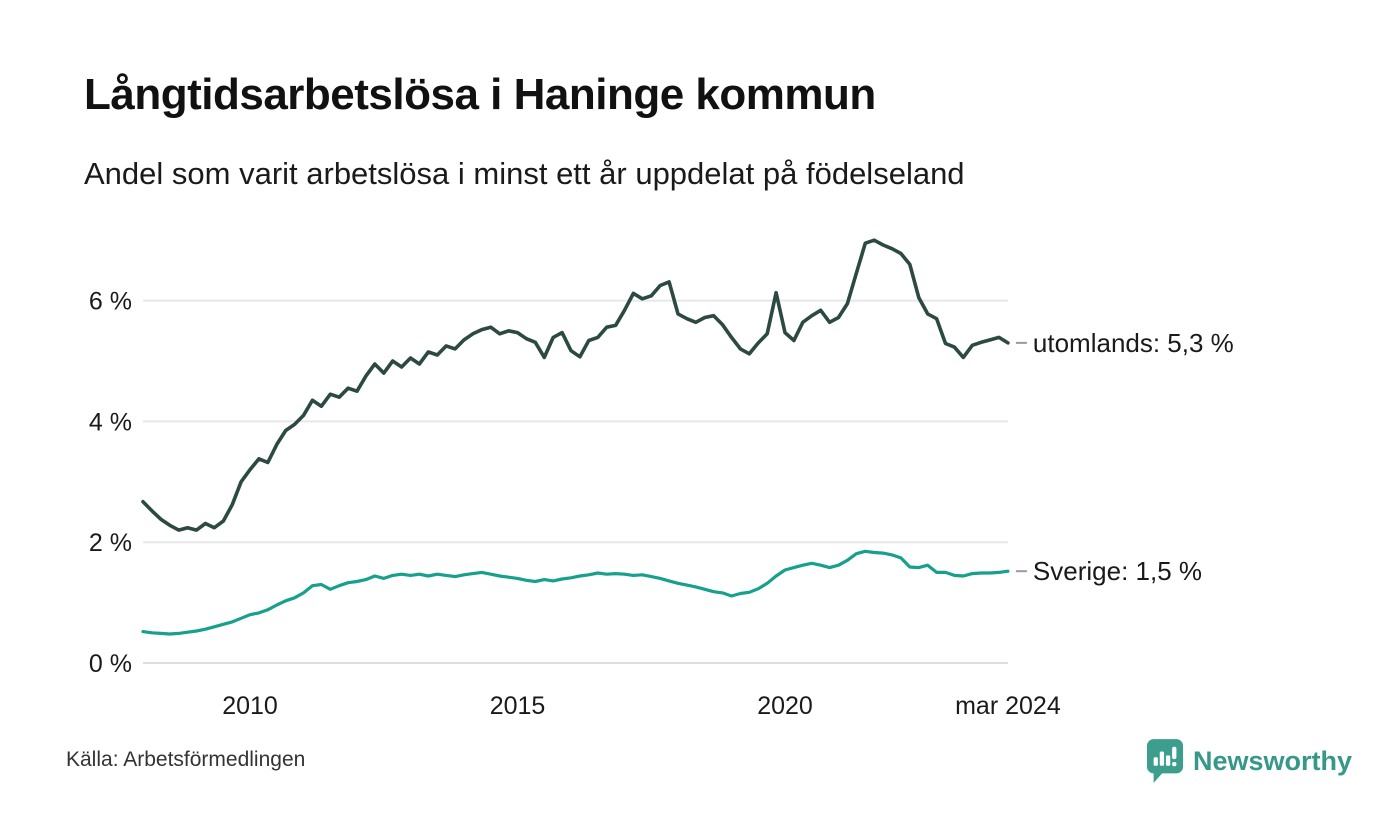 The width and height of the screenshot is (1400, 840). What do you see at coordinates (250, 706) in the screenshot?
I see `x-tick-label: 2010` at bounding box center [250, 706].